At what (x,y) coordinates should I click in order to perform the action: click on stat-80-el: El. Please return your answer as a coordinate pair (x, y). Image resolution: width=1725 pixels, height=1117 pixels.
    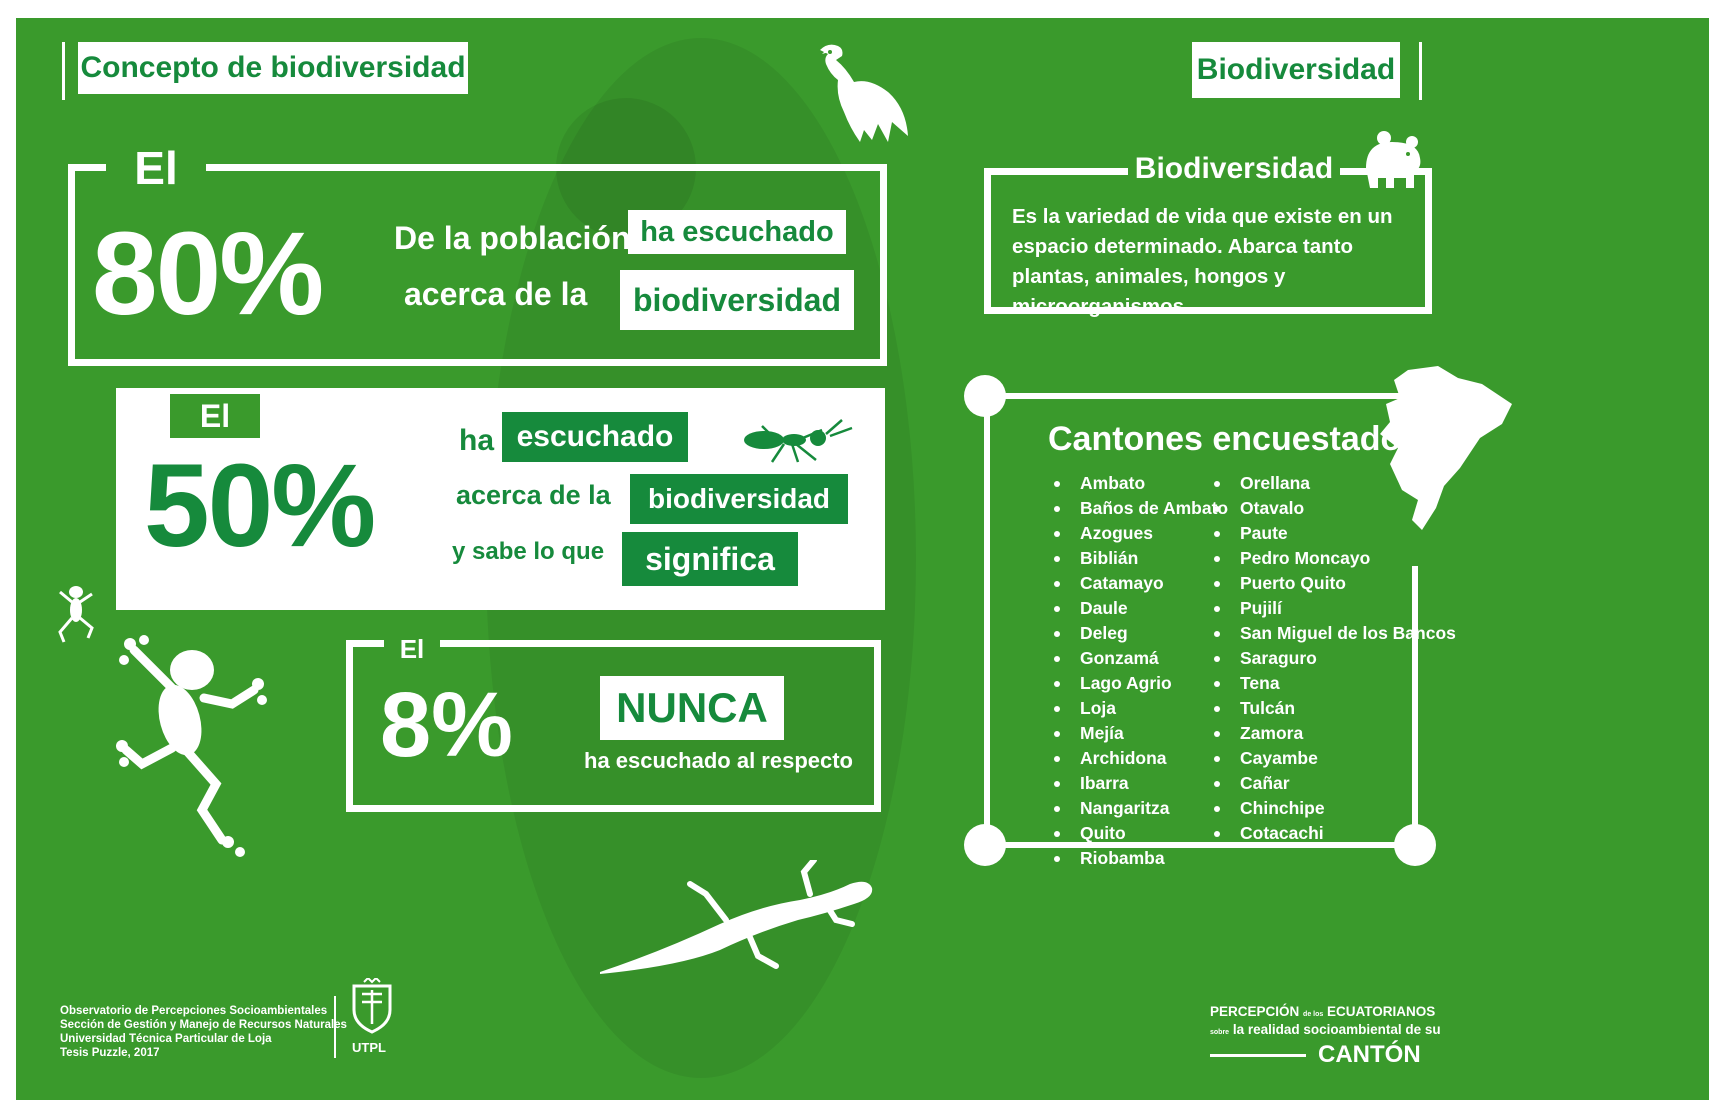
    Looking at the image, I should click on (156, 168).